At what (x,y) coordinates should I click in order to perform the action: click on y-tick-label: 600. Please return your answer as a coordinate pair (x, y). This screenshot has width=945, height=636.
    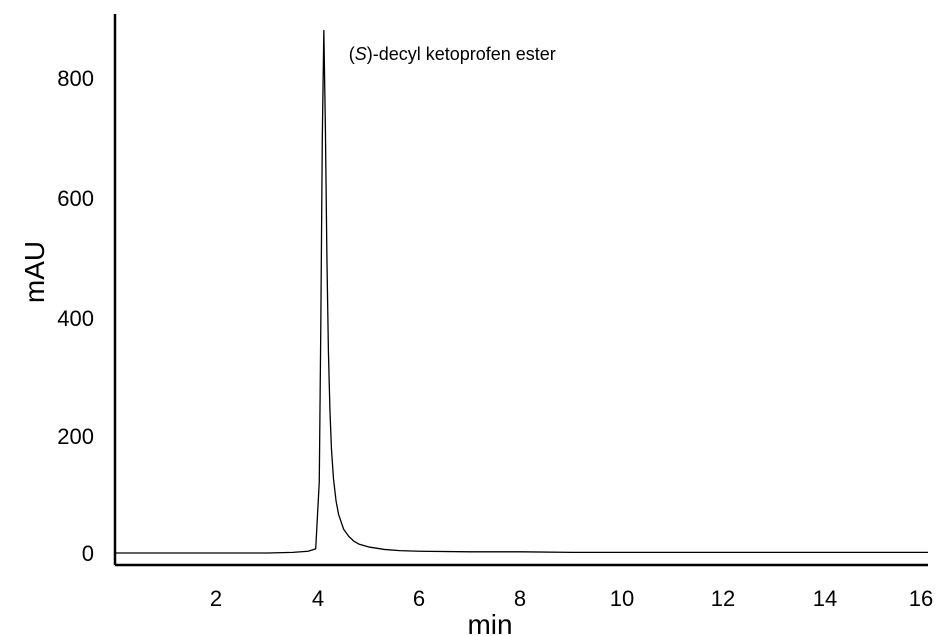
    Looking at the image, I should click on (75, 198).